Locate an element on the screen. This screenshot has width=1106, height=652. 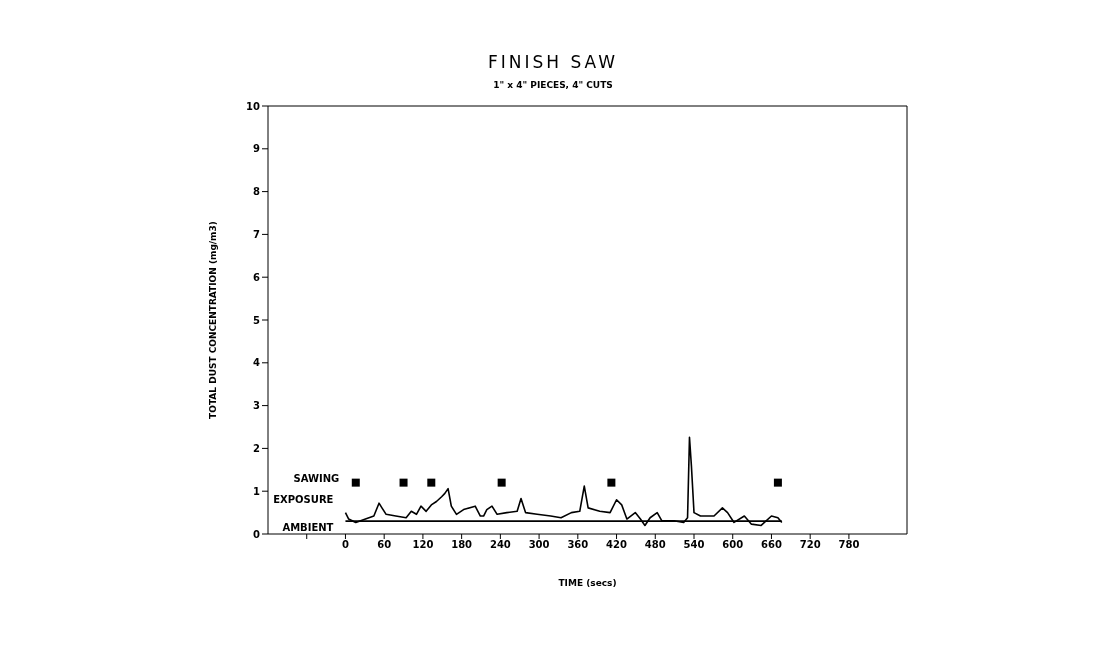
x-tick-label: 540 is located at coordinates (694, 545).